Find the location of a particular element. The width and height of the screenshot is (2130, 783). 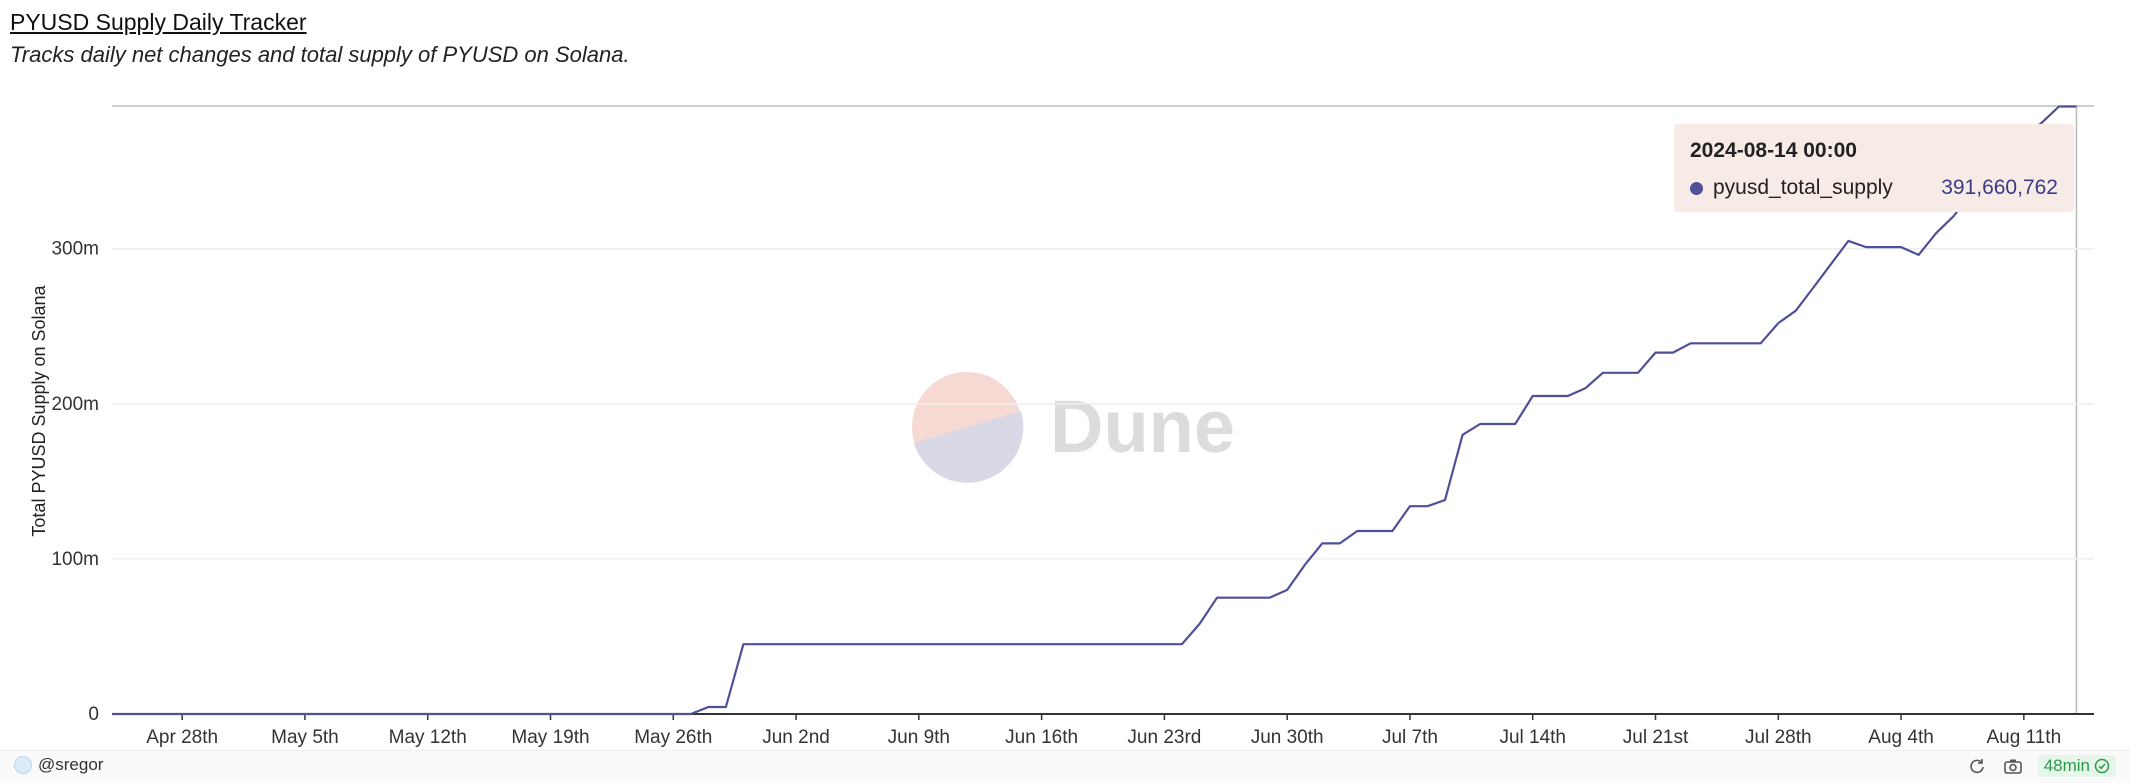

query-age: 48min is located at coordinates (2066, 765).